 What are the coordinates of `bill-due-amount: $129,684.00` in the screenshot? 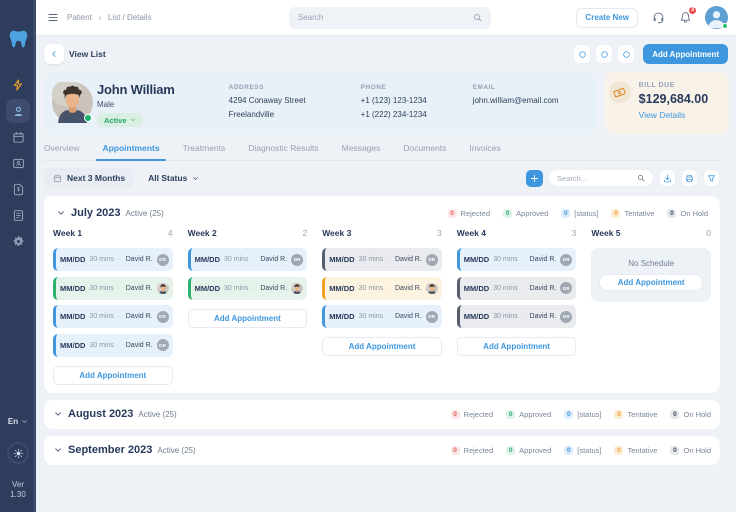 It's located at (673, 99).